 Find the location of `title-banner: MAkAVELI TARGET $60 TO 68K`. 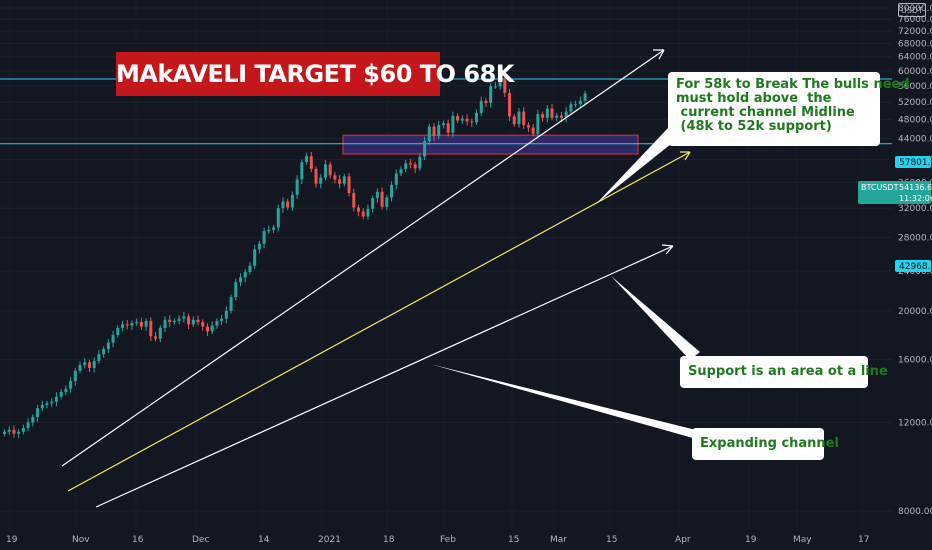

title-banner: MAkAVELI TARGET $60 TO 68K is located at coordinates (315, 74).